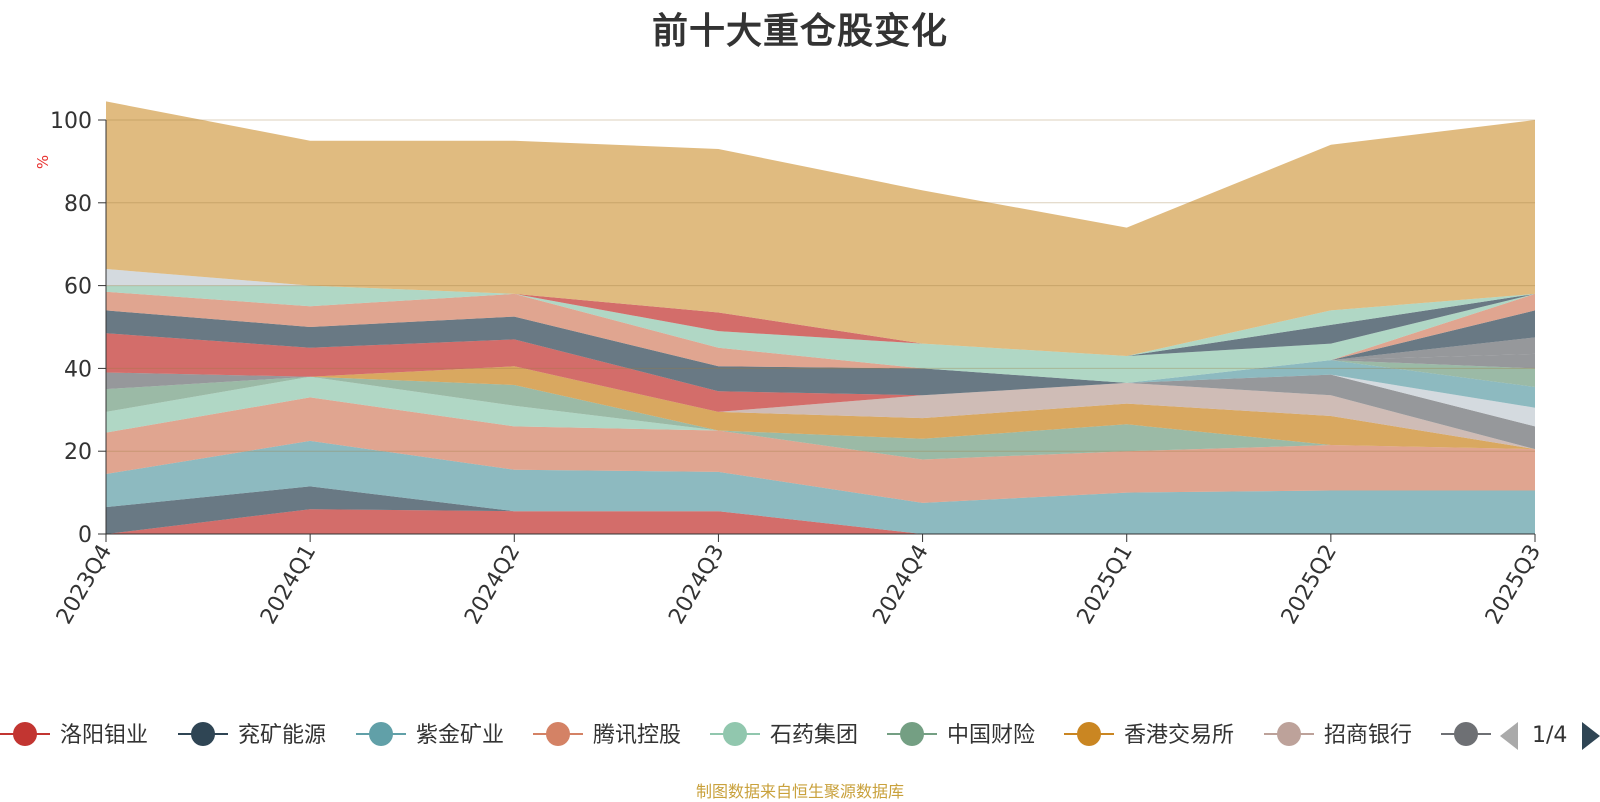 Image resolution: width=1600 pixels, height=802 pixels. I want to click on y-axis-label: %, so click(43, 162).